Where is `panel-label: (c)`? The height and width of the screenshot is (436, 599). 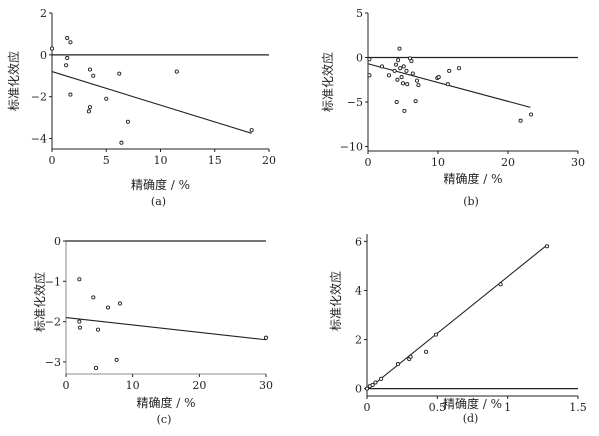 panel-label: (c) is located at coordinates (164, 419).